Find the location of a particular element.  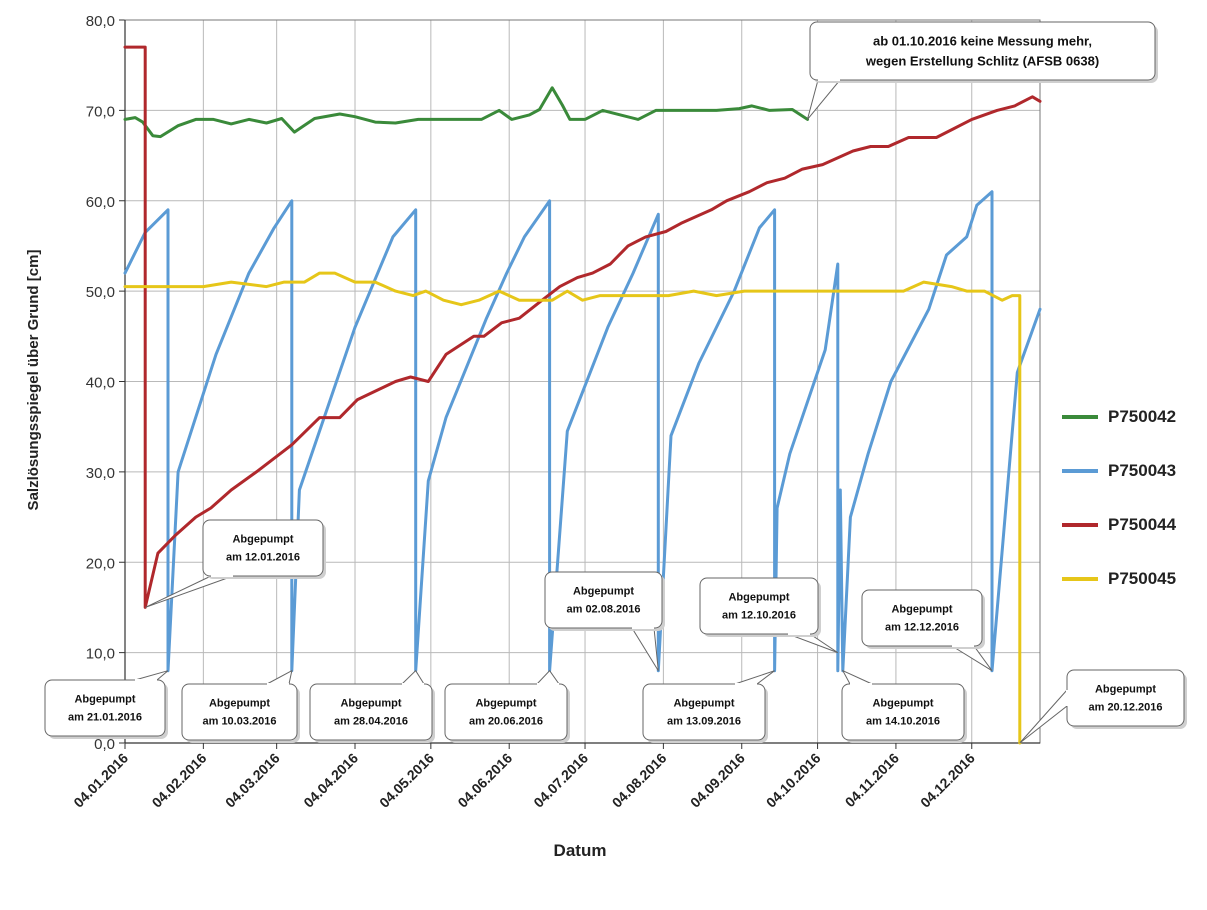

callout-text: am 21.01.2016 is located at coordinates (105, 718).